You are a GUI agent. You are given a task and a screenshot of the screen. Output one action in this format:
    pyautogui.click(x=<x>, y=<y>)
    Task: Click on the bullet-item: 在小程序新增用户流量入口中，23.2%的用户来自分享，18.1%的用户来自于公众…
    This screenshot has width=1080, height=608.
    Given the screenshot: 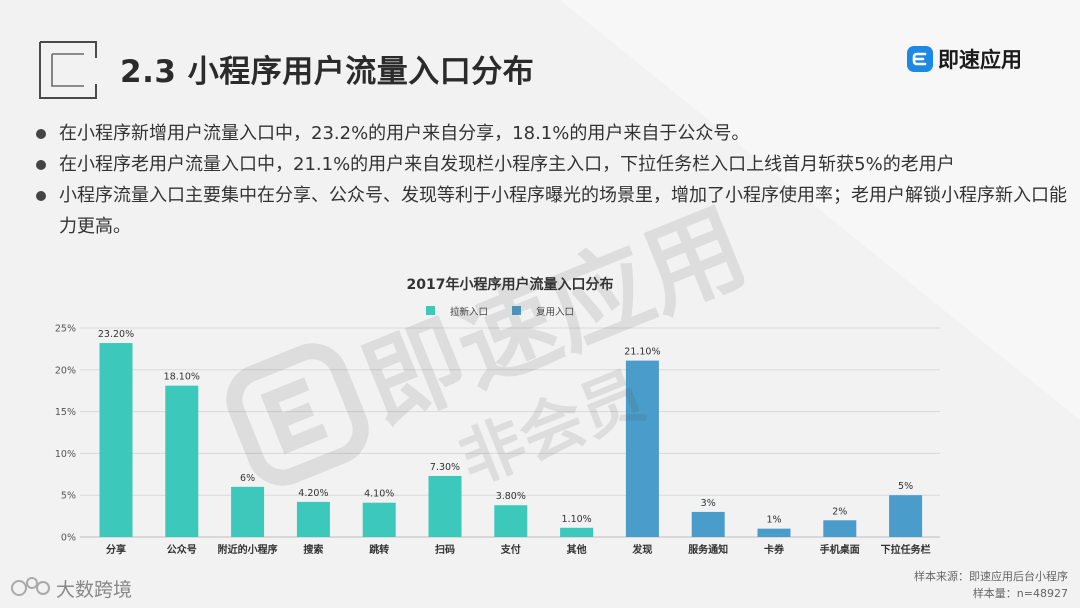 What is the action you would take?
    pyautogui.click(x=554, y=133)
    